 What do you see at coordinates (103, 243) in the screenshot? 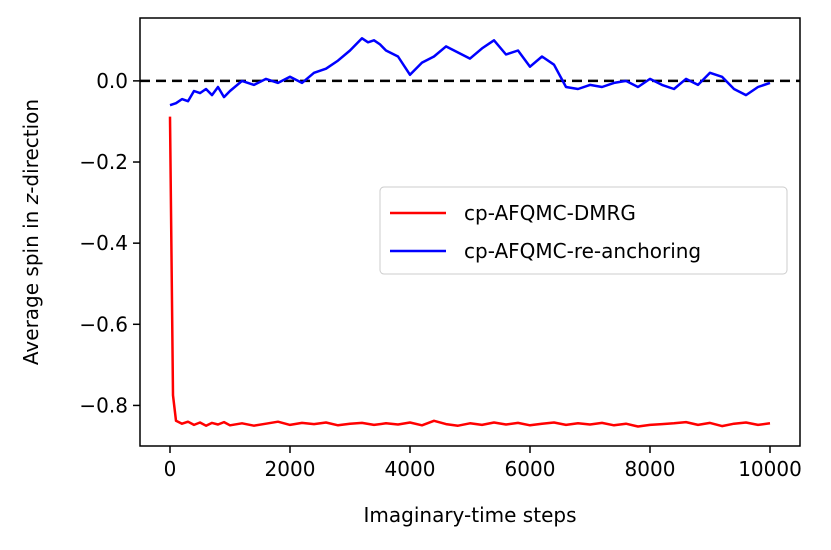
I see `y-tick-label: −0.4` at bounding box center [103, 243].